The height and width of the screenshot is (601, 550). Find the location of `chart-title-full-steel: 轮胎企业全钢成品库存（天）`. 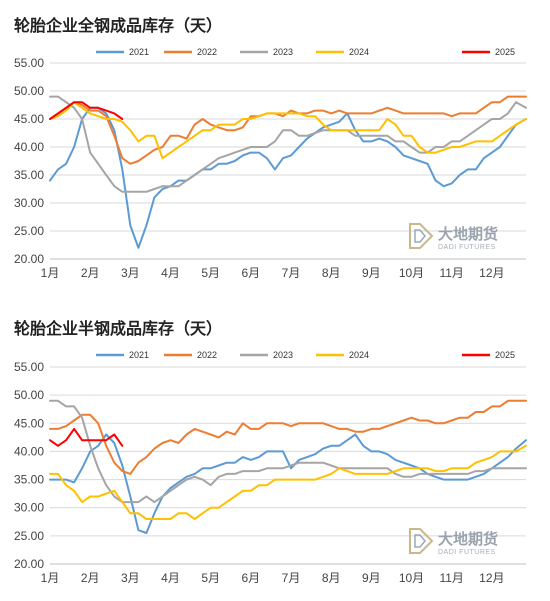

chart-title-full-steel: 轮胎企业全钢成品库存（天） is located at coordinates (118, 25).